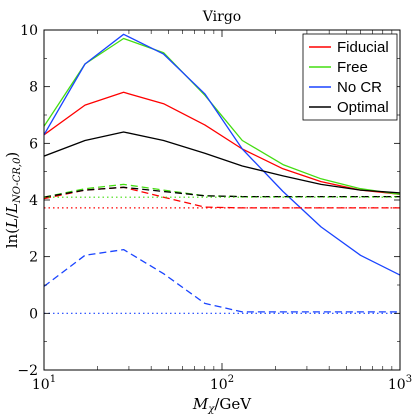 This screenshot has width=415, height=414. Describe the element at coordinates (33, 314) in the screenshot. I see `y-tick-label: 0` at that location.